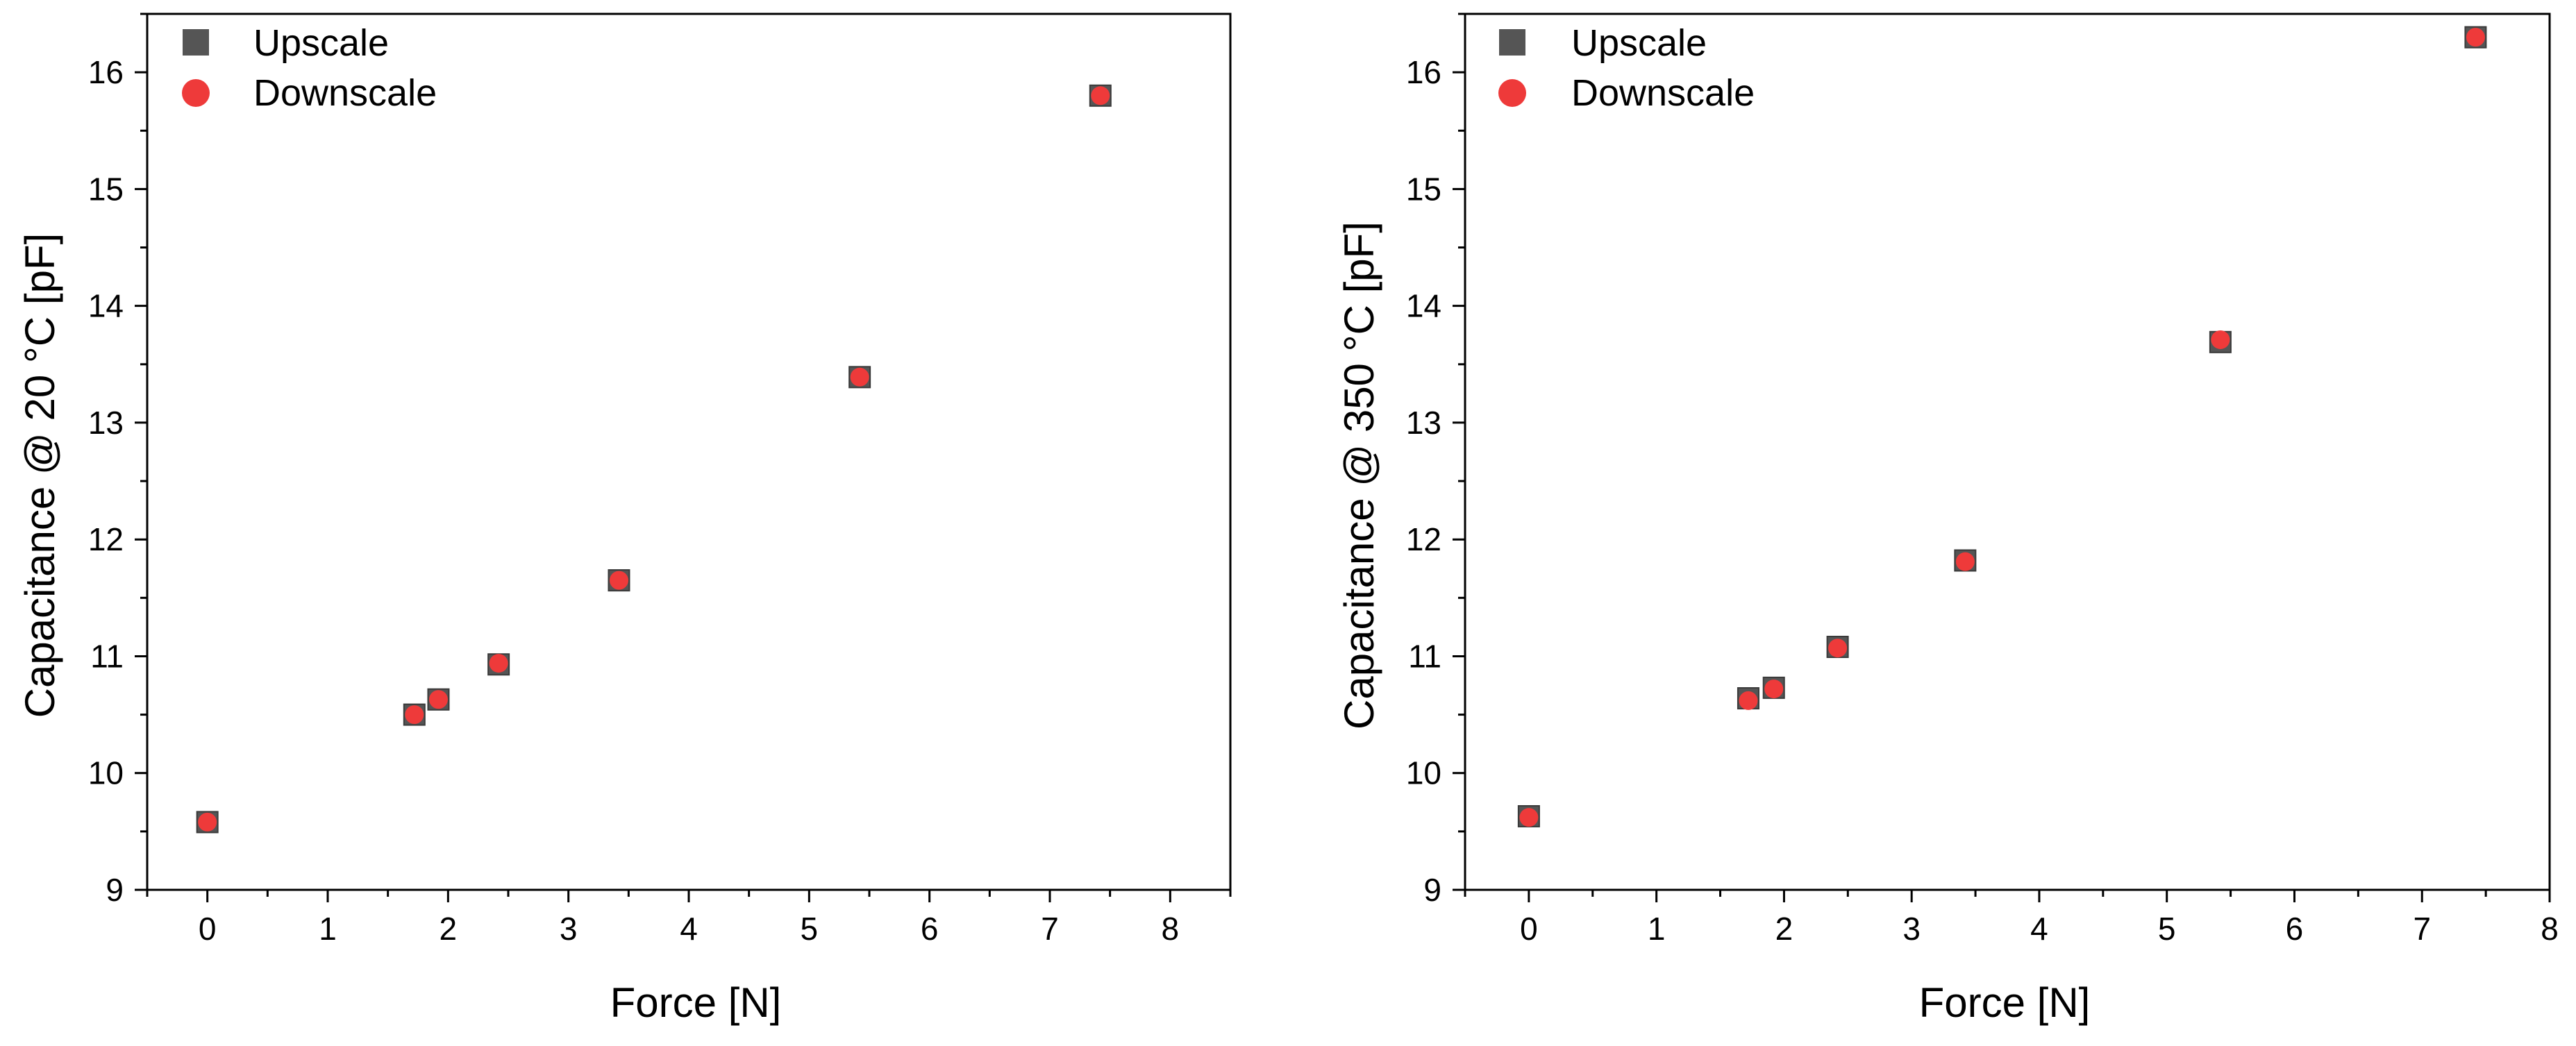 The image size is (2576, 1046). Describe the element at coordinates (1423, 306) in the screenshot. I see `right-y-tick-label: 14` at that location.